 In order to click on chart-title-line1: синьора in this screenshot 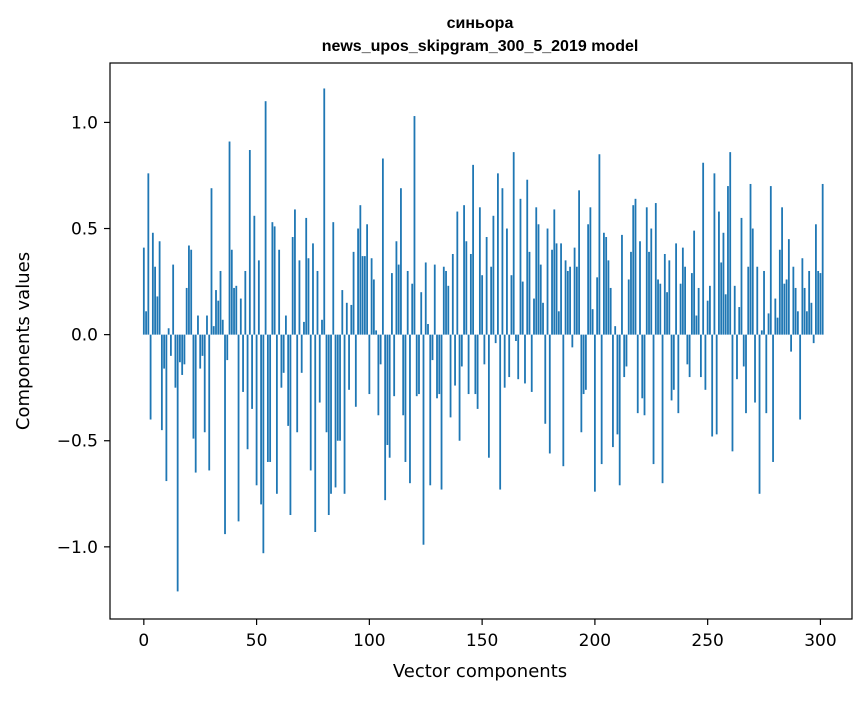, I will do `click(480, 23)`.